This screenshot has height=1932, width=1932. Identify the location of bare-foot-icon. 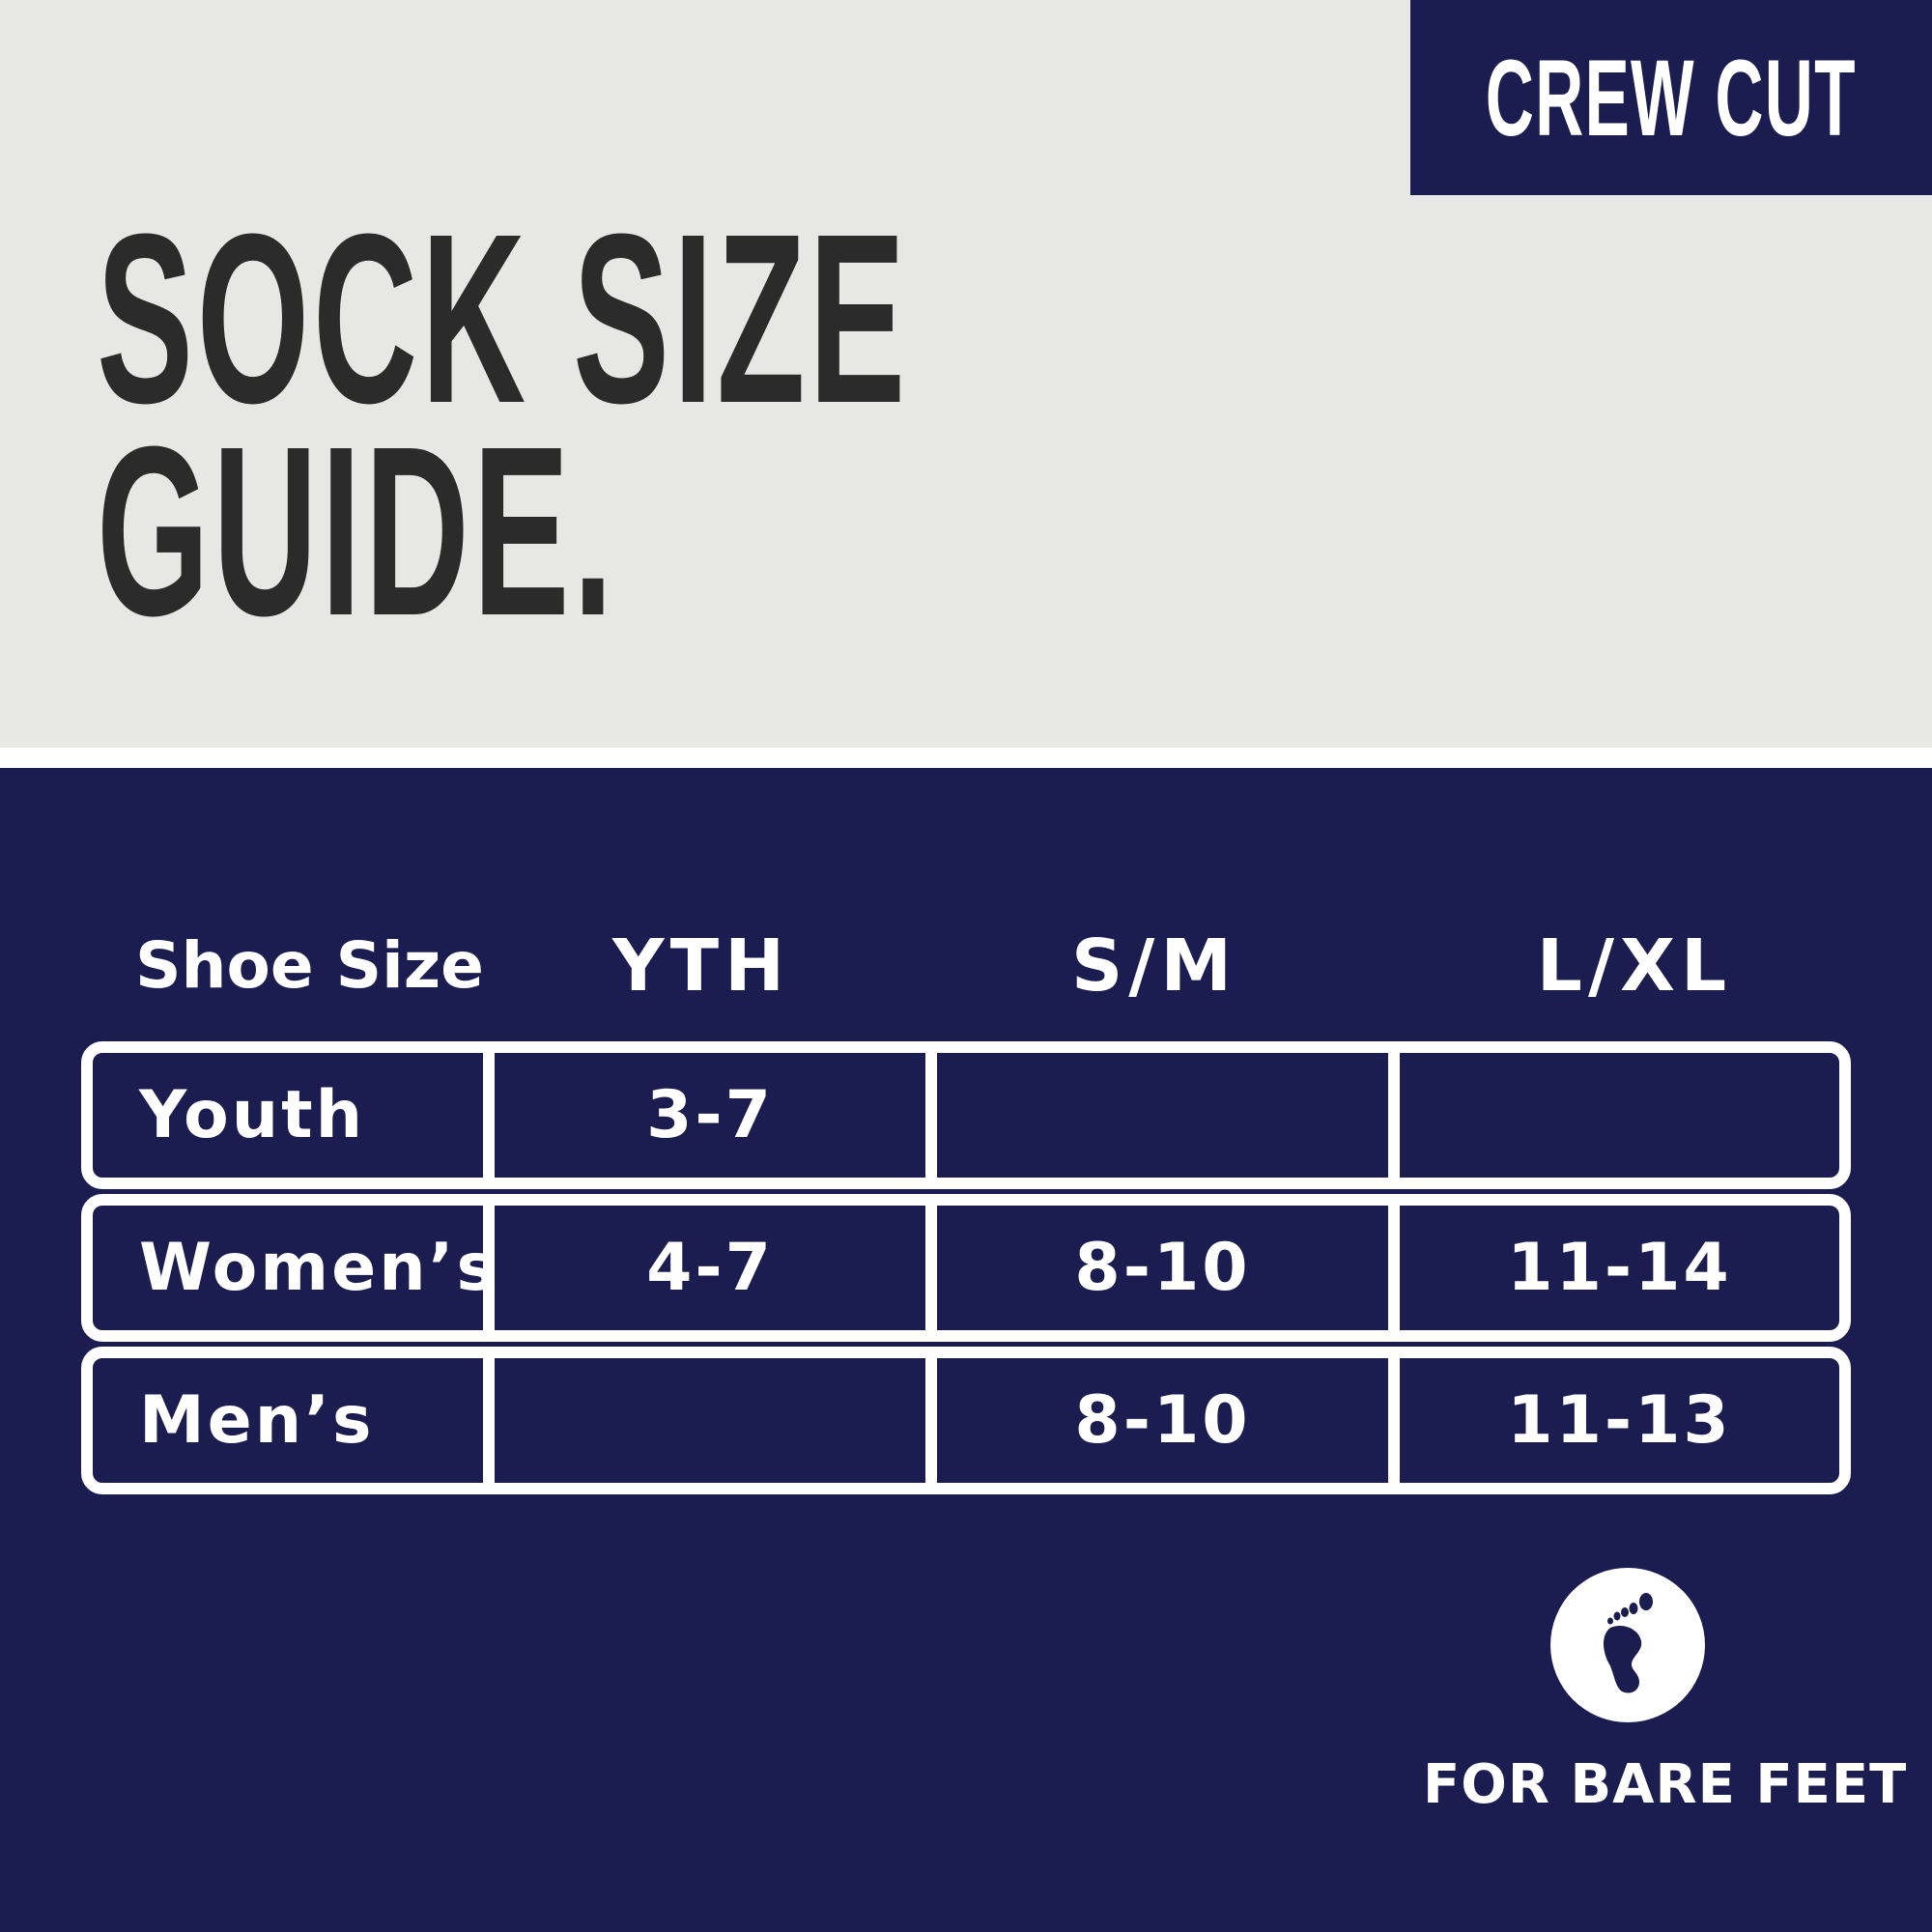
(1627, 1645).